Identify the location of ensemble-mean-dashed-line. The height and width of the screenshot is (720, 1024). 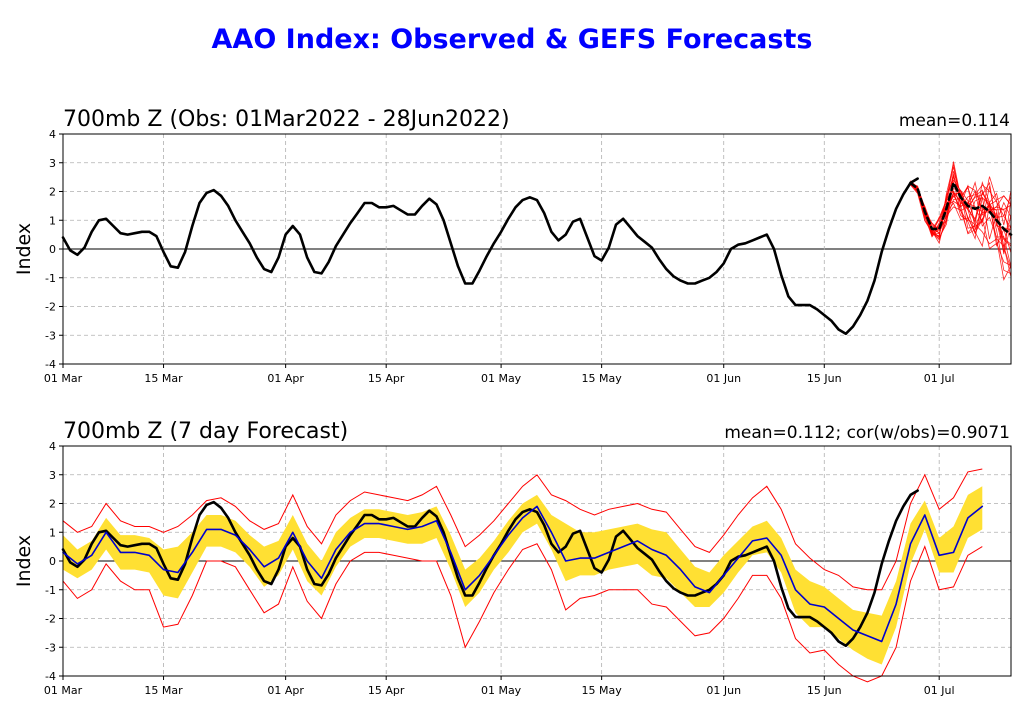
(961, 208).